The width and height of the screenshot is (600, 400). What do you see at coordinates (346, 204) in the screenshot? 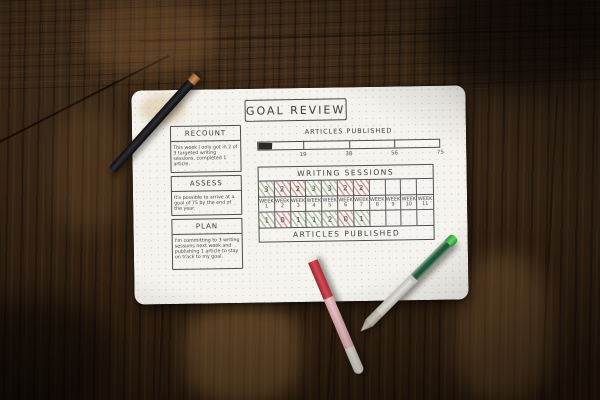
I see `week-label-cell: WEEK 6` at bounding box center [346, 204].